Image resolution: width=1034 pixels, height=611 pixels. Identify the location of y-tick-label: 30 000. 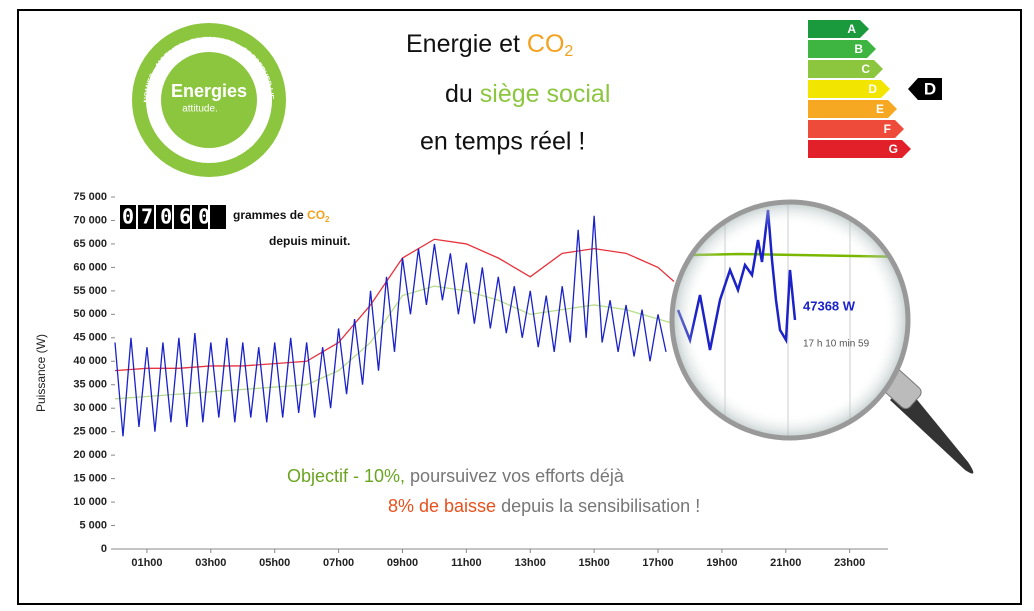
(90, 408).